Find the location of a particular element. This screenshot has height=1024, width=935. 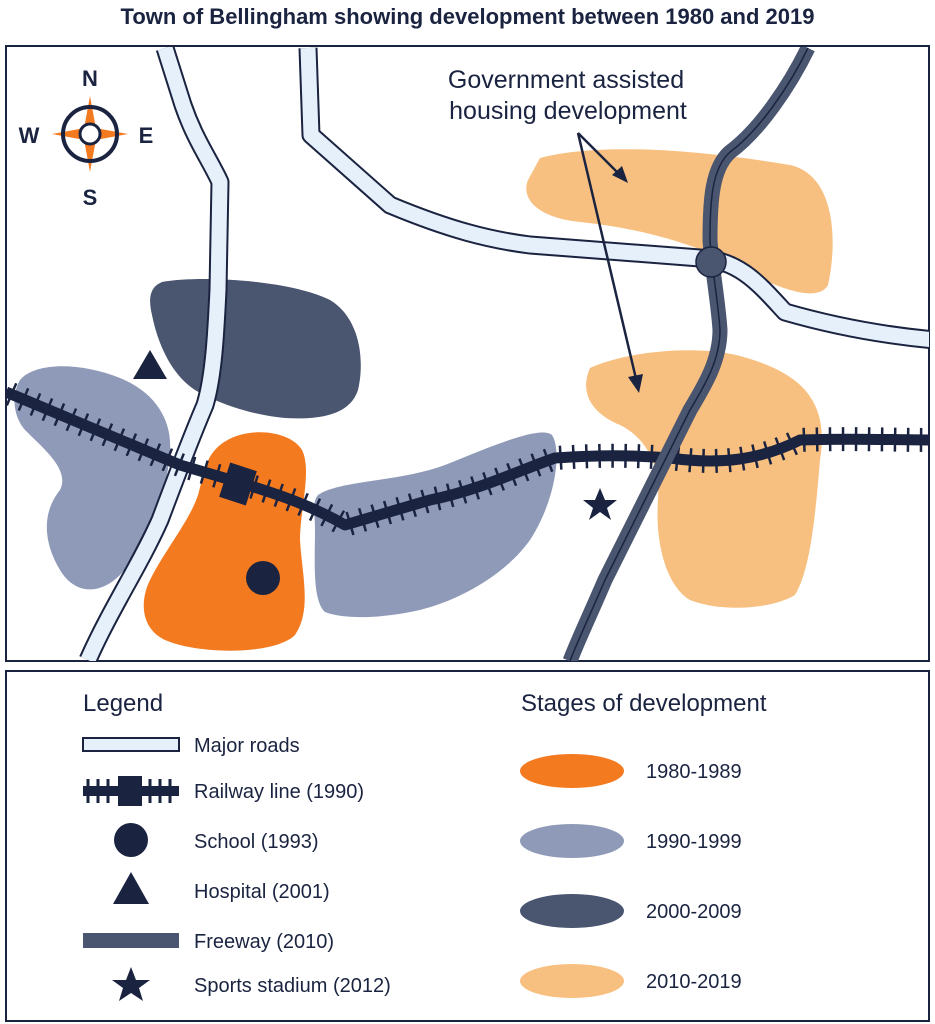

area-2010-2019-south is located at coordinates (704, 479).